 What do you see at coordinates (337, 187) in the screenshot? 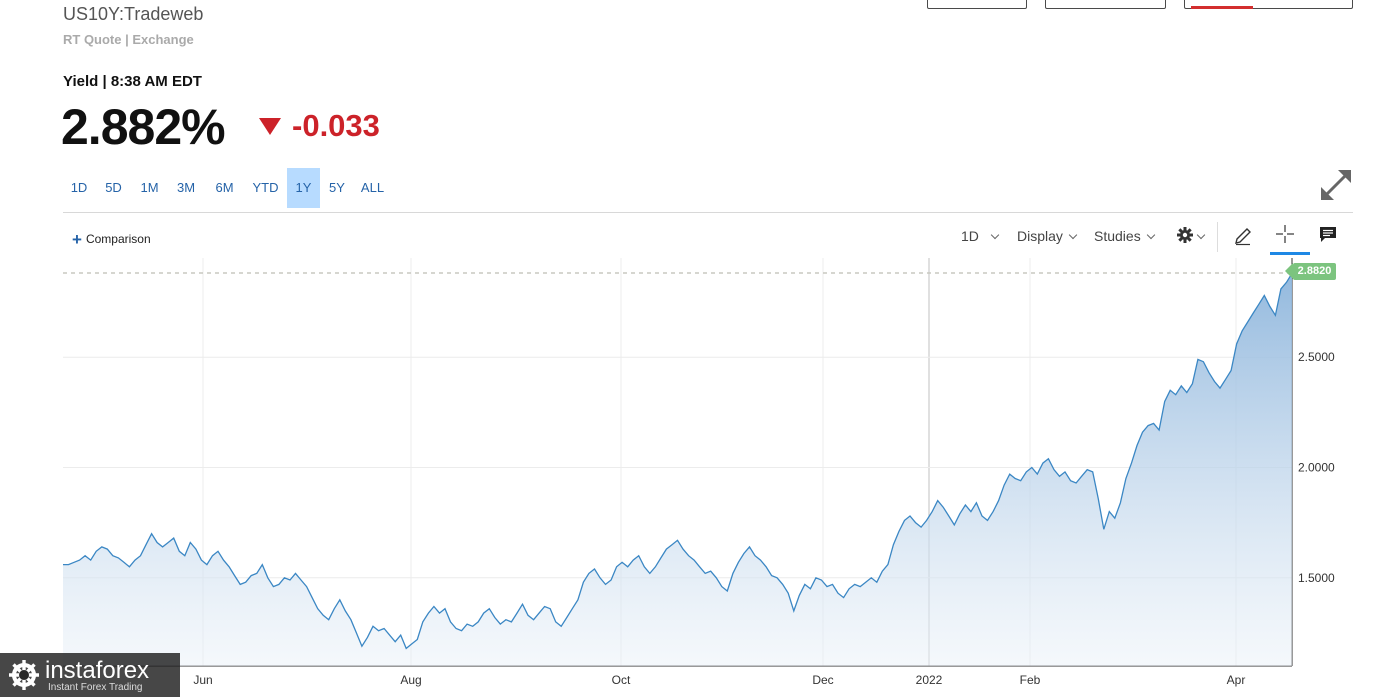
I see `range-5y: 5Y` at bounding box center [337, 187].